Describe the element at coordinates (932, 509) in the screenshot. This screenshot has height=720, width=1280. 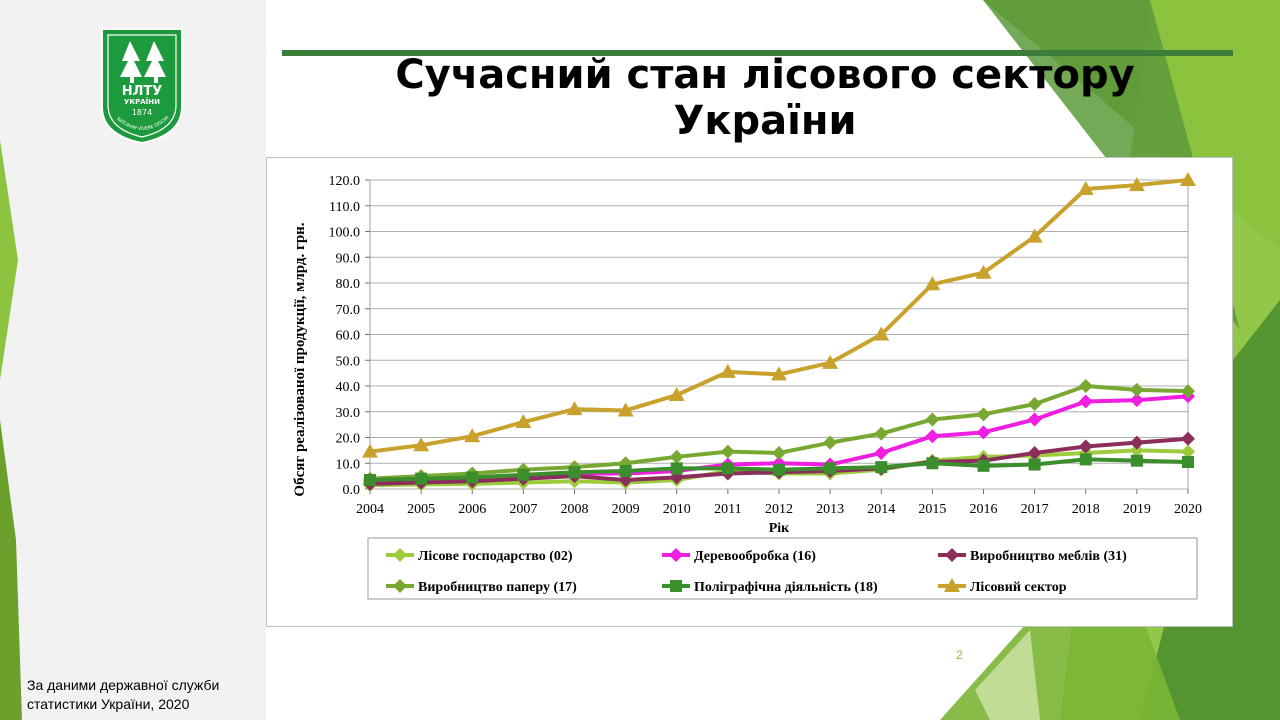
I see `x-tick-label: 2015` at that location.